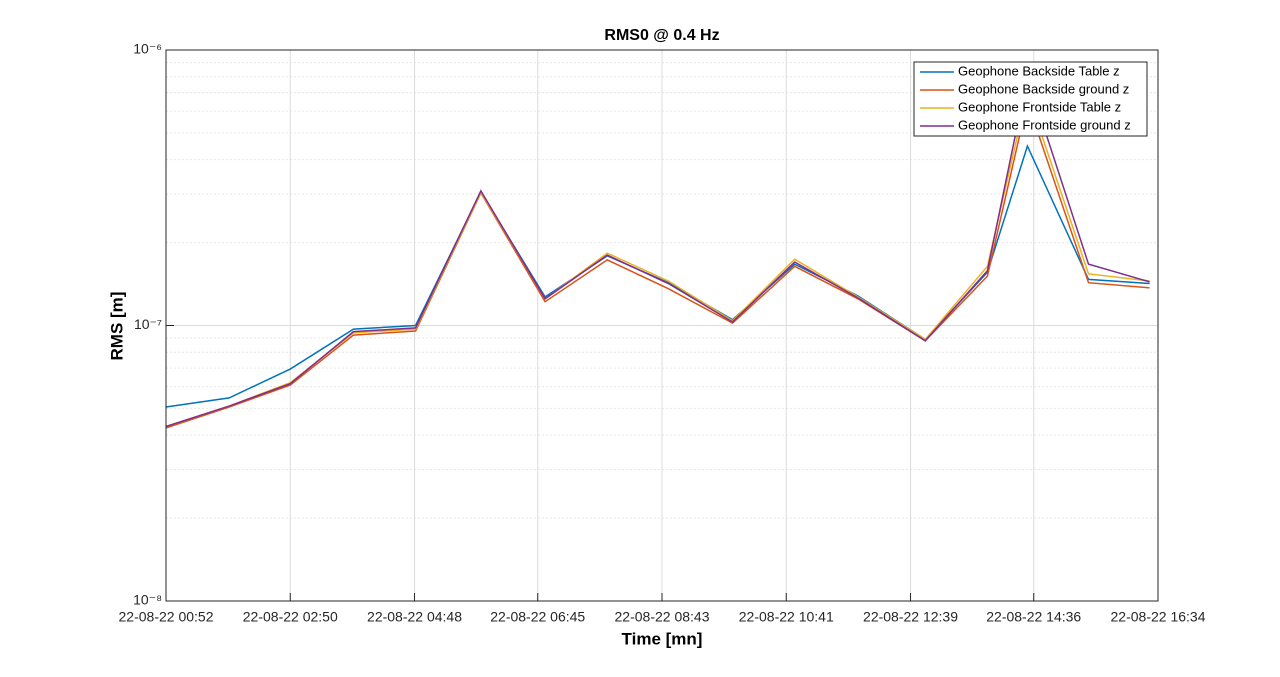  I want to click on x-tick-label: 22-08-22 02:50, so click(290, 617).